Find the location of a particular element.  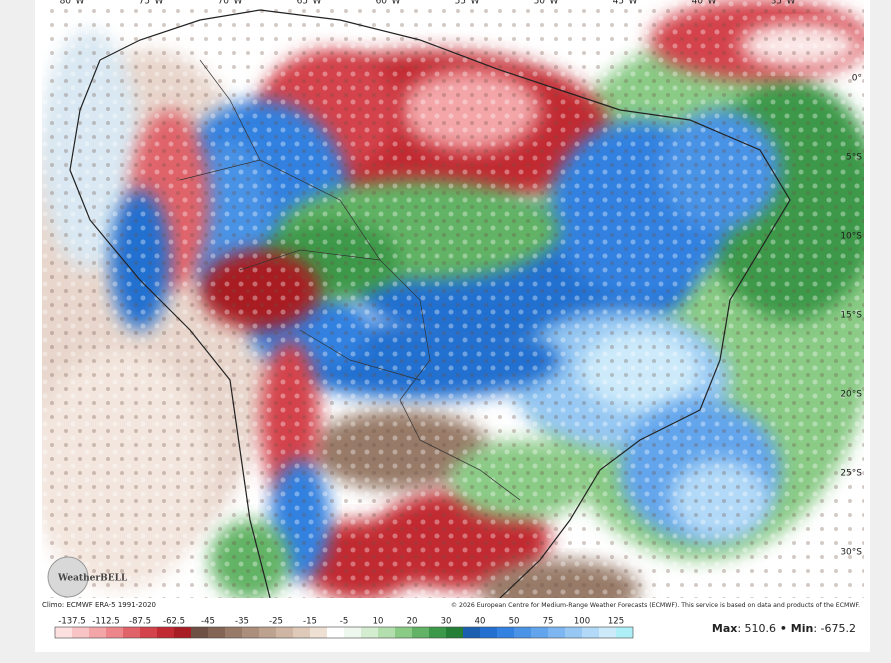

colorbar-border is located at coordinates (344, 632).